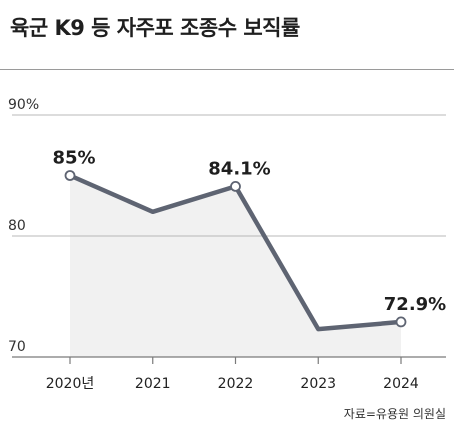 This screenshot has width=454, height=427. I want to click on y-tick-label: 90%, so click(23, 105).